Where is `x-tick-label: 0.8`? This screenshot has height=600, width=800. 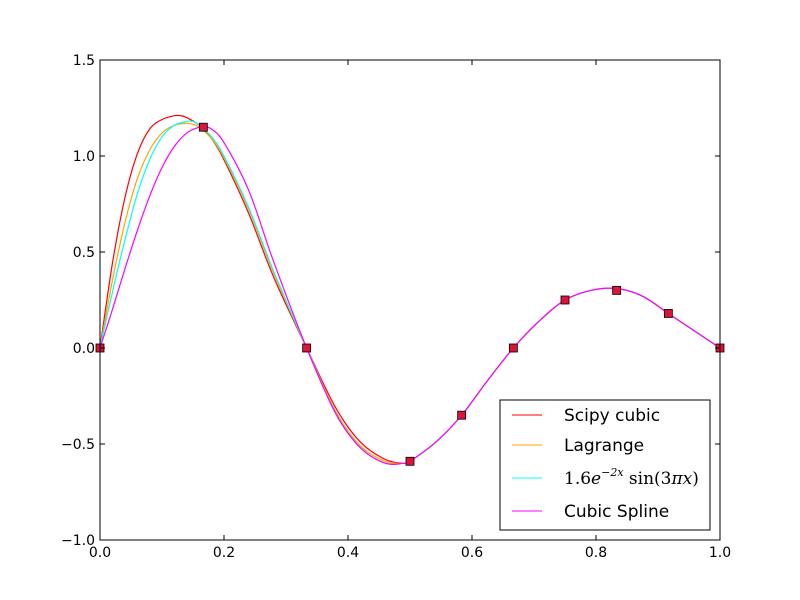
x-tick-label: 0.8 is located at coordinates (596, 553).